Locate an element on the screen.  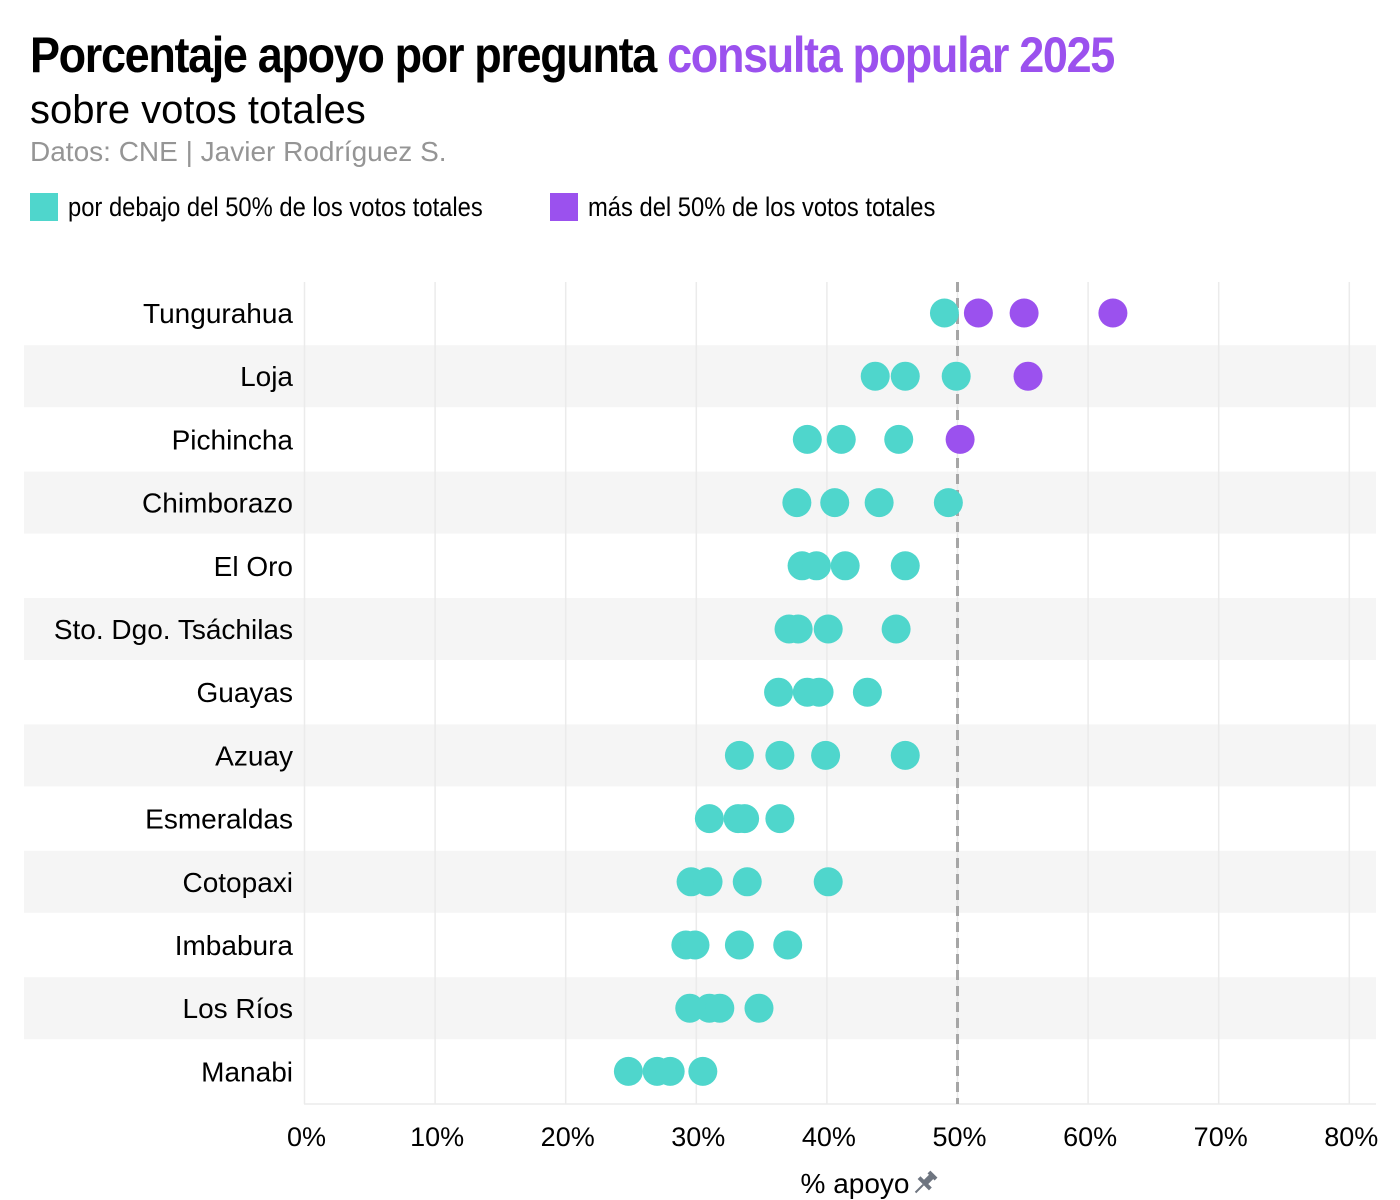
y-category-label: Chimborazo is located at coordinates (217, 503).